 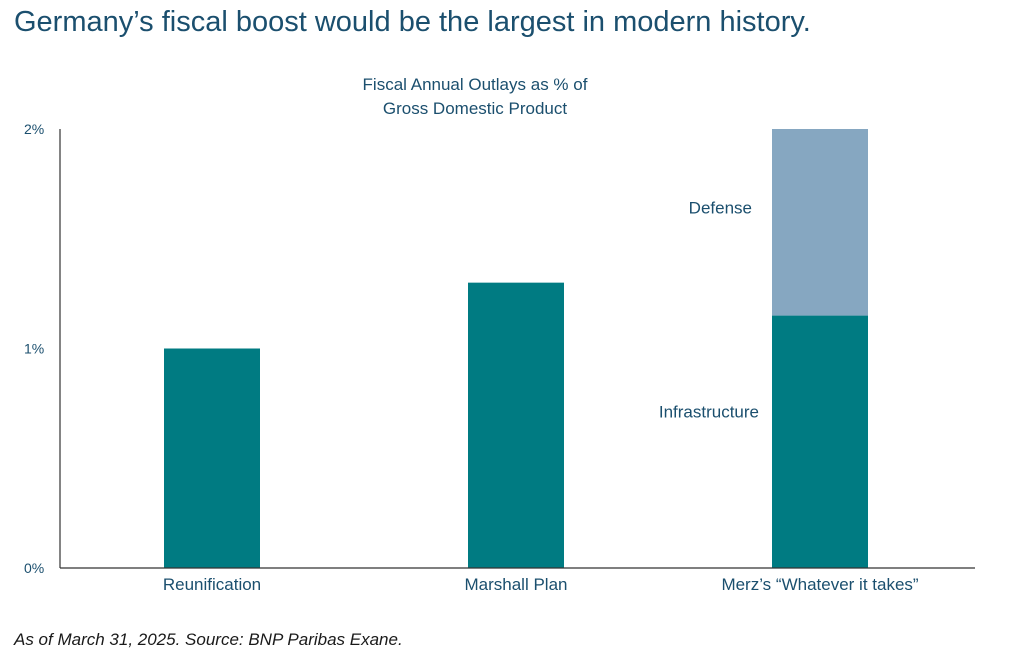 I want to click on x-category-label: Marshall Plan, so click(x=516, y=584).